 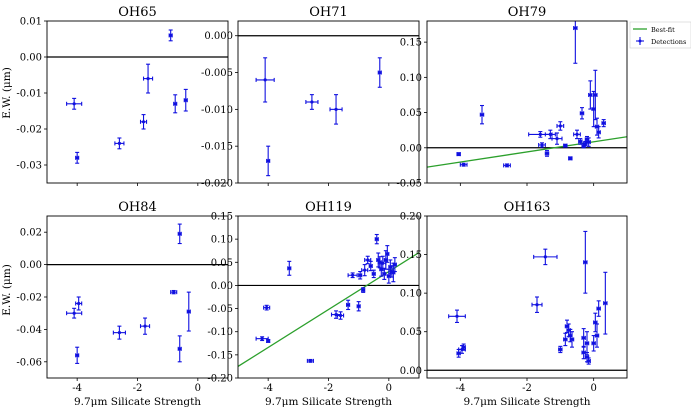 I want to click on y-tick-label-oh163-4: 0.00, so click(x=411, y=371).